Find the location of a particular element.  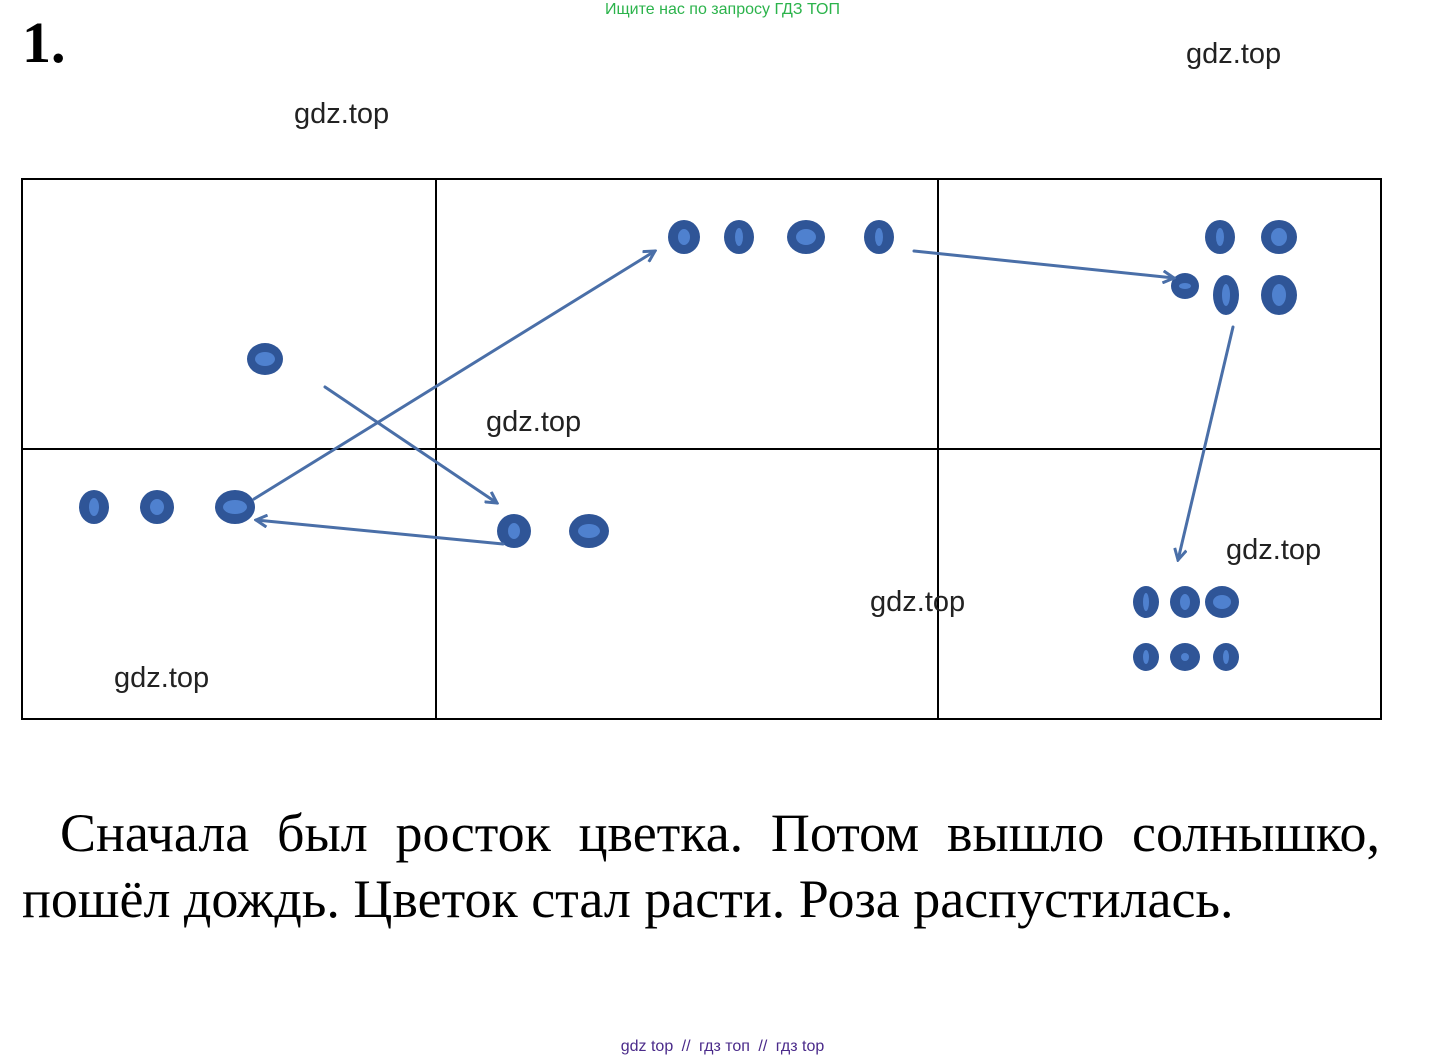

dot-cell2-a is located at coordinates (684, 237).